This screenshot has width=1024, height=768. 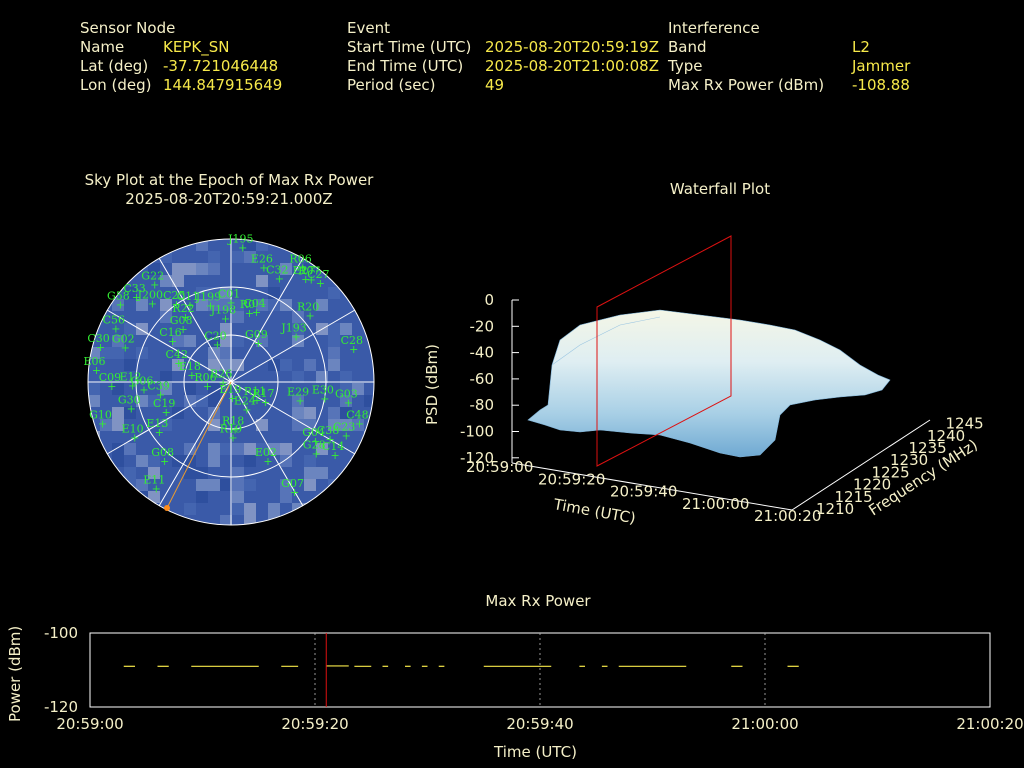 I want to click on satellite-label: C25, so click(x=174, y=295).